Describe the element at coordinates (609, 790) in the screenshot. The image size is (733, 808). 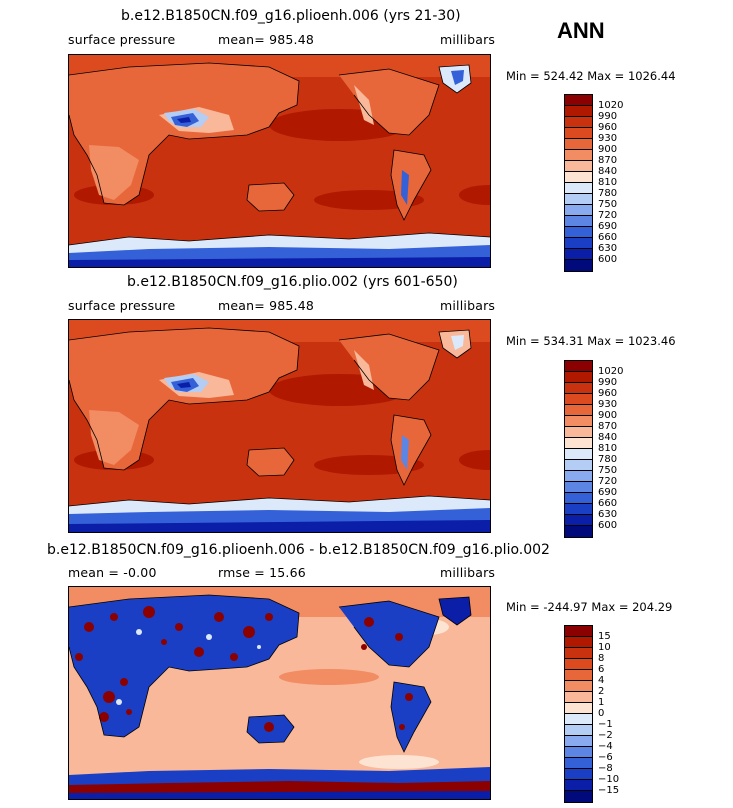
I see `colorbar-label: −15` at that location.